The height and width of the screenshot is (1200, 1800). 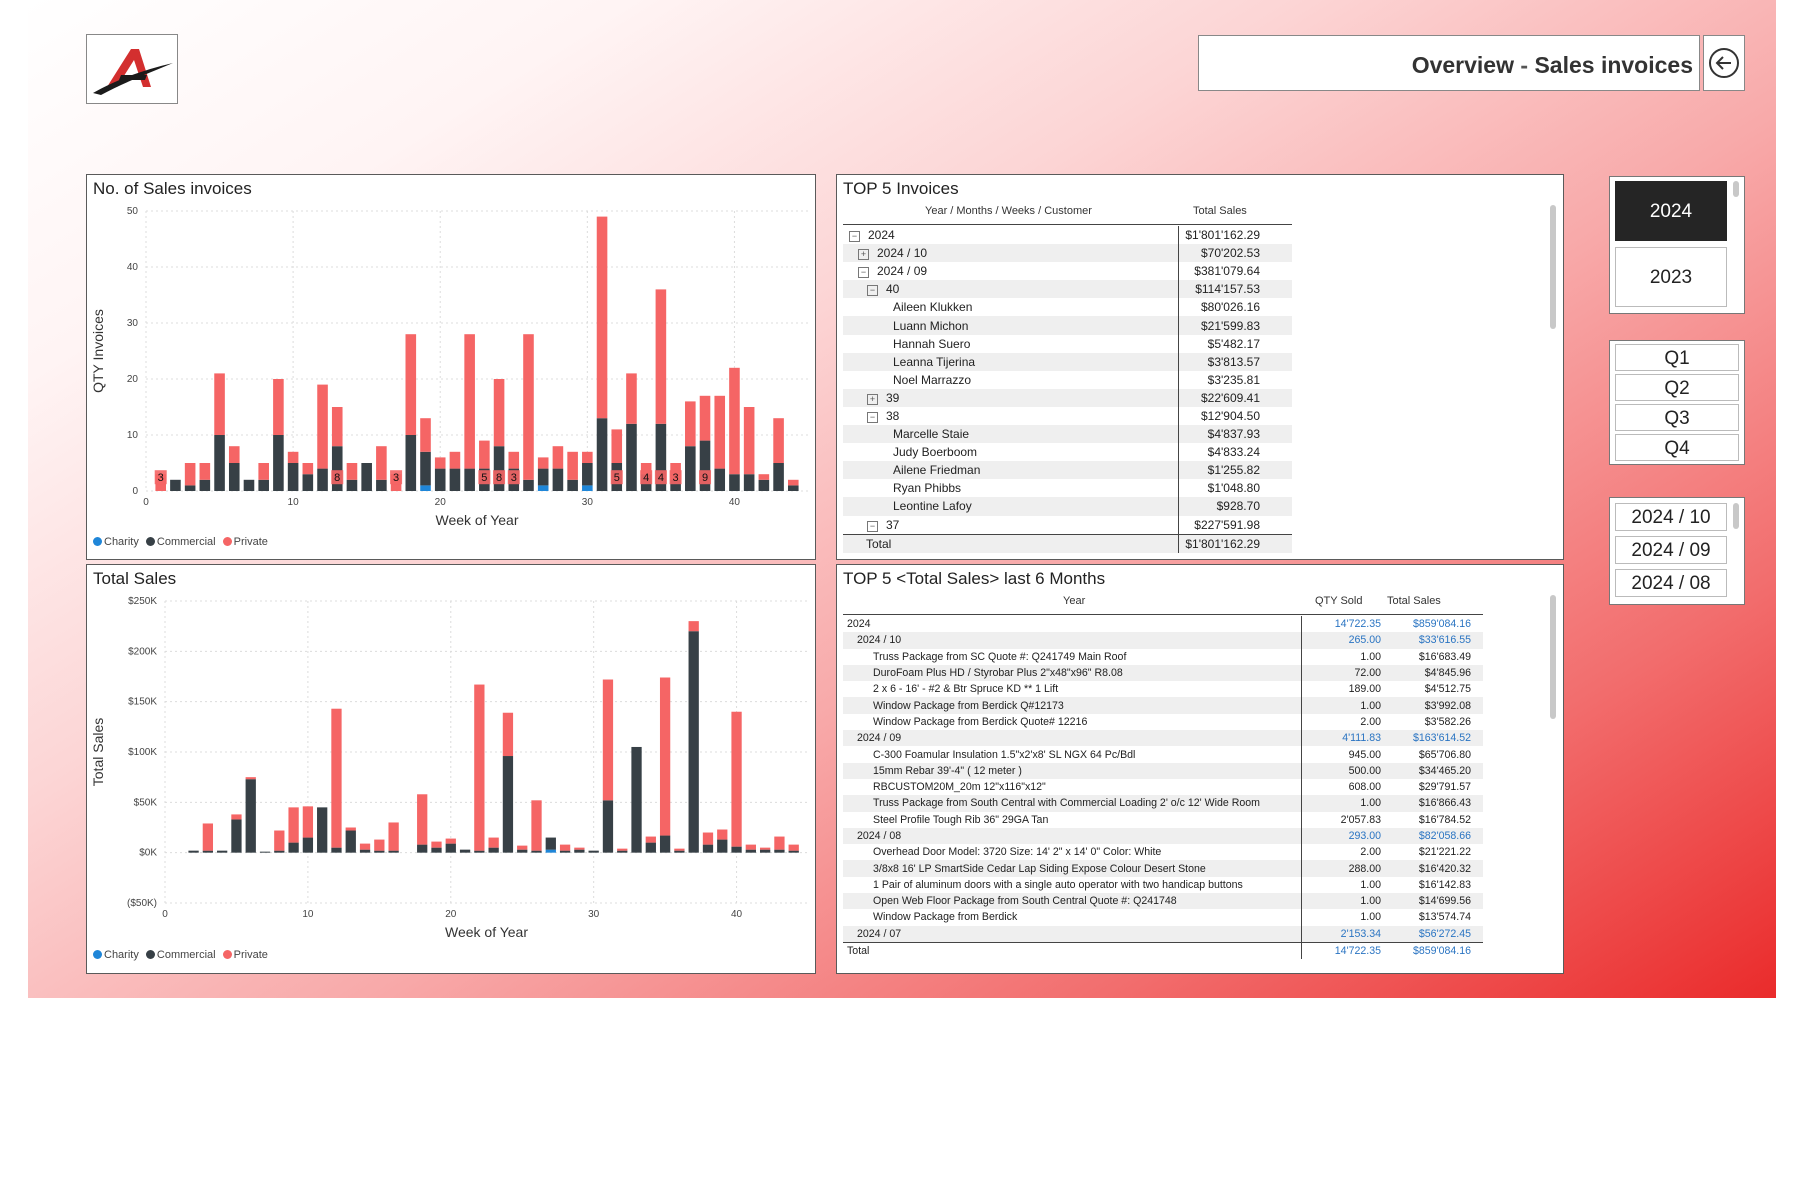 What do you see at coordinates (1671, 550) in the screenshot?
I see `slicer-option-2024-09: 2024 / 09` at bounding box center [1671, 550].